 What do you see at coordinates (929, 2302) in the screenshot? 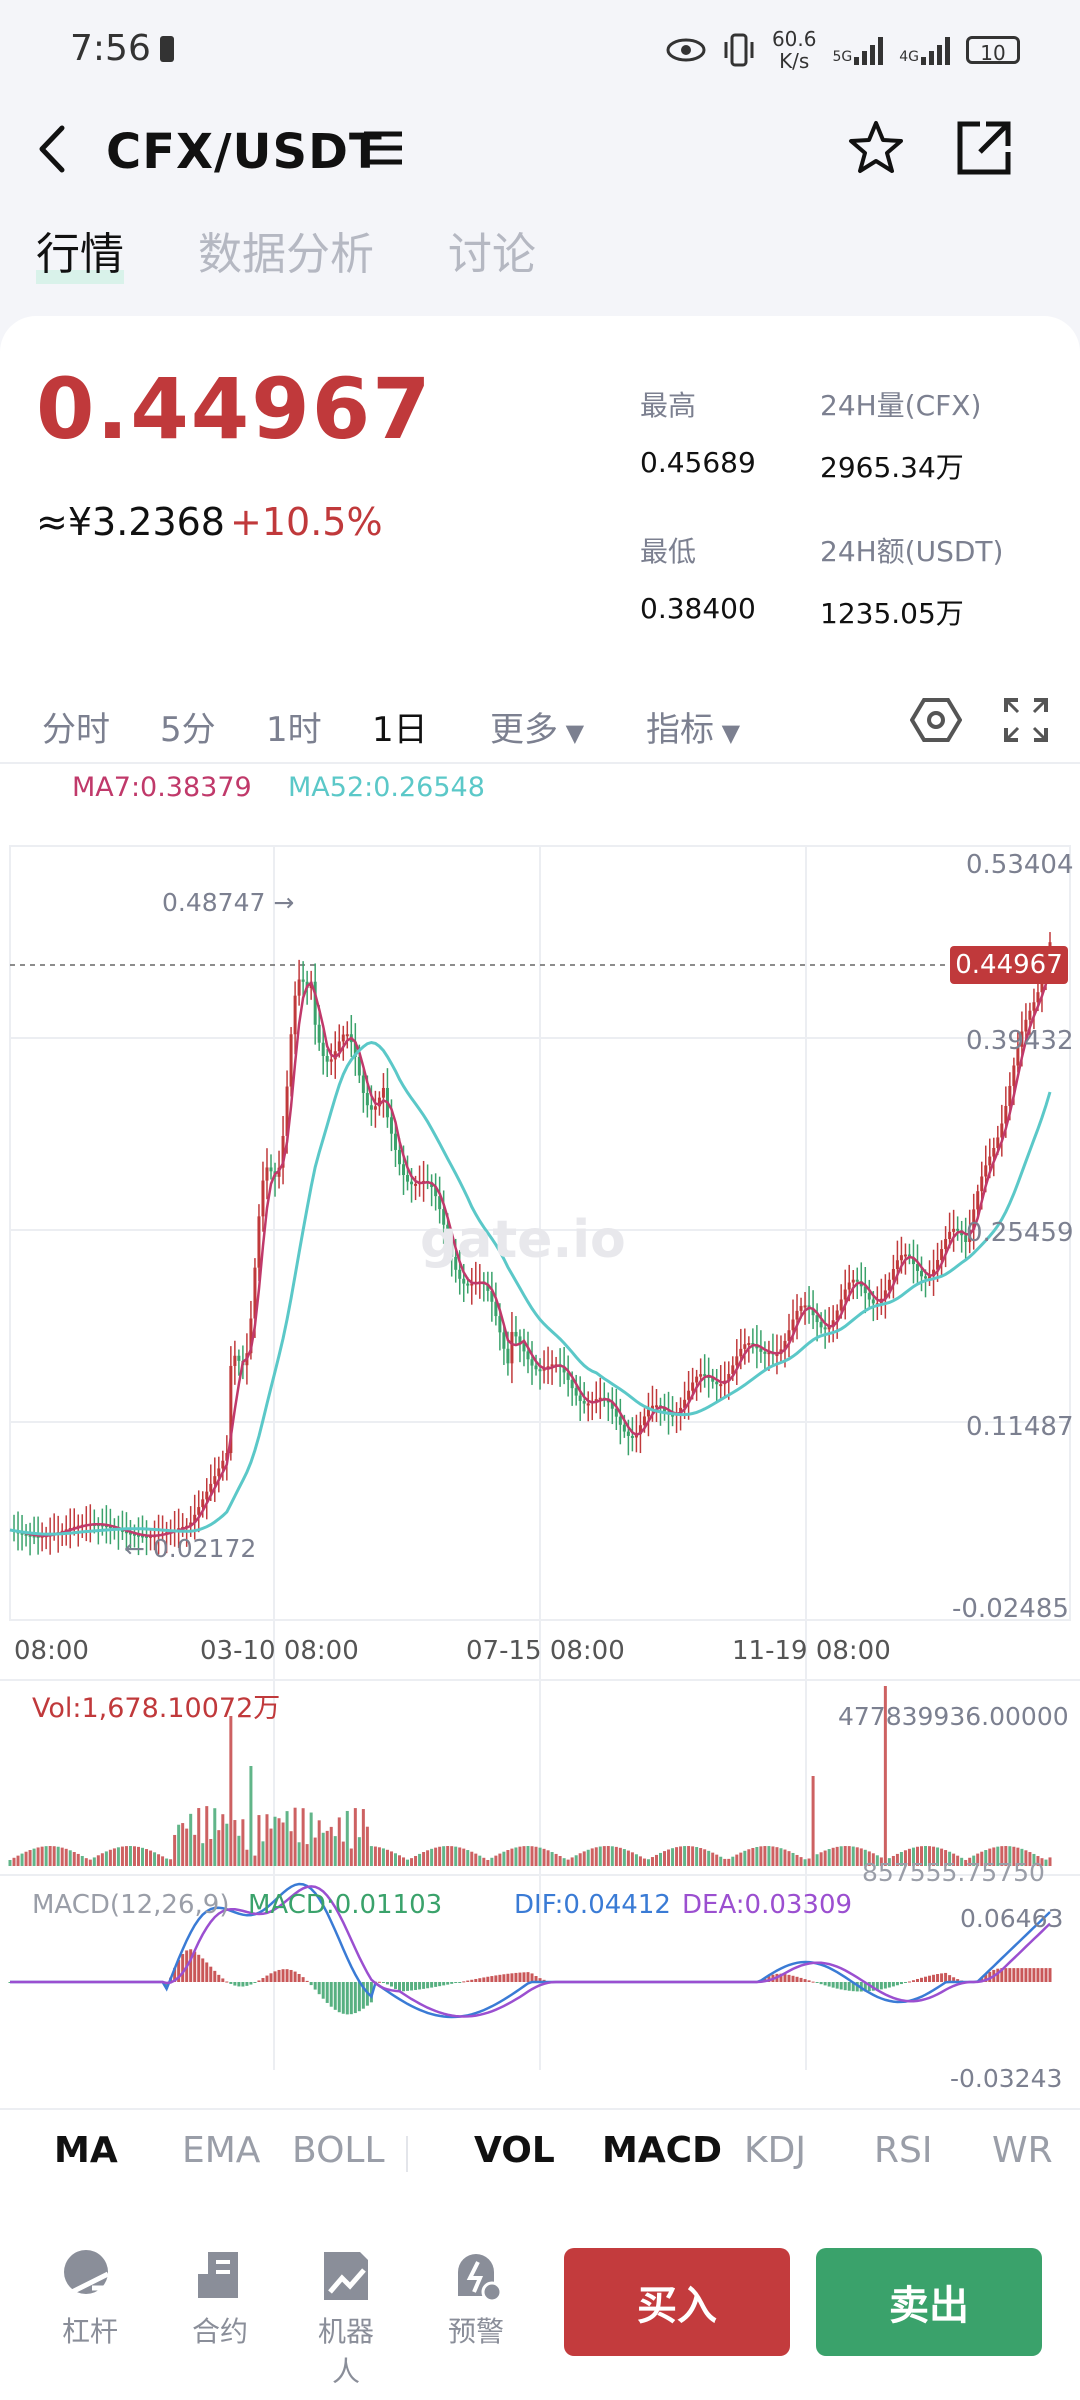
I see `sell-button: 卖出` at bounding box center [929, 2302].